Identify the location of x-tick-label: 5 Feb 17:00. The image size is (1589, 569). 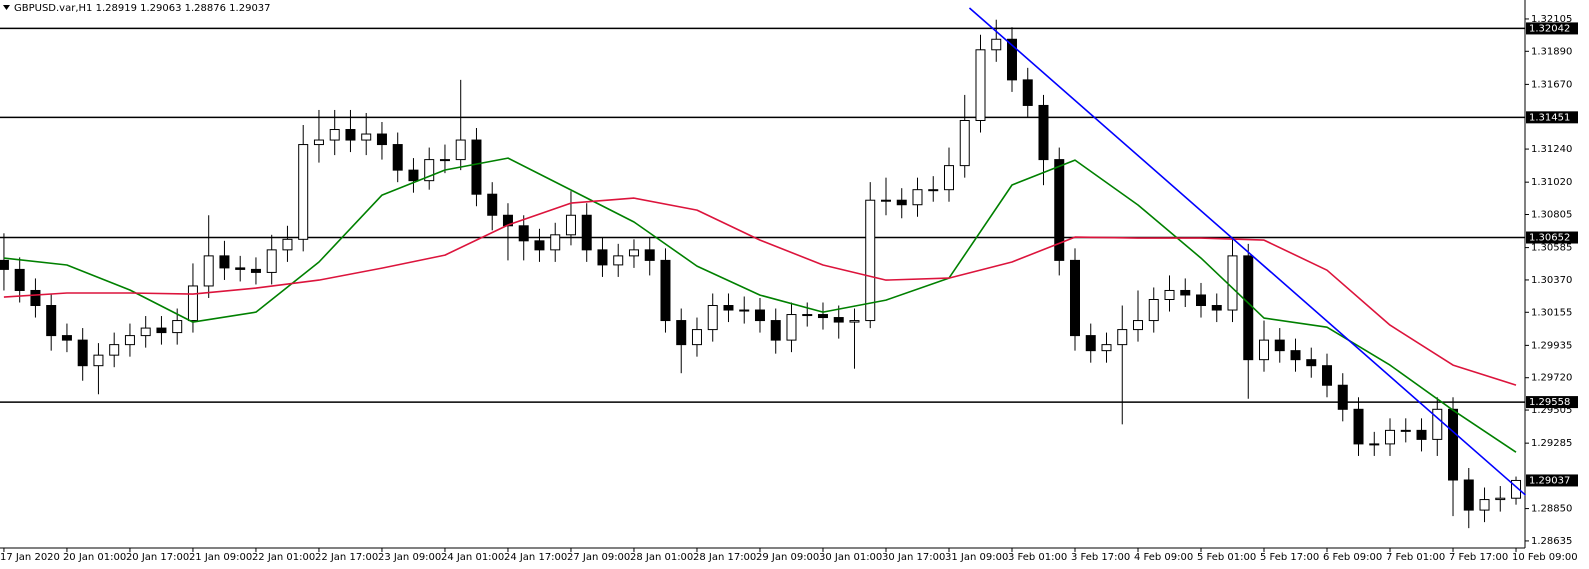
(1289, 557).